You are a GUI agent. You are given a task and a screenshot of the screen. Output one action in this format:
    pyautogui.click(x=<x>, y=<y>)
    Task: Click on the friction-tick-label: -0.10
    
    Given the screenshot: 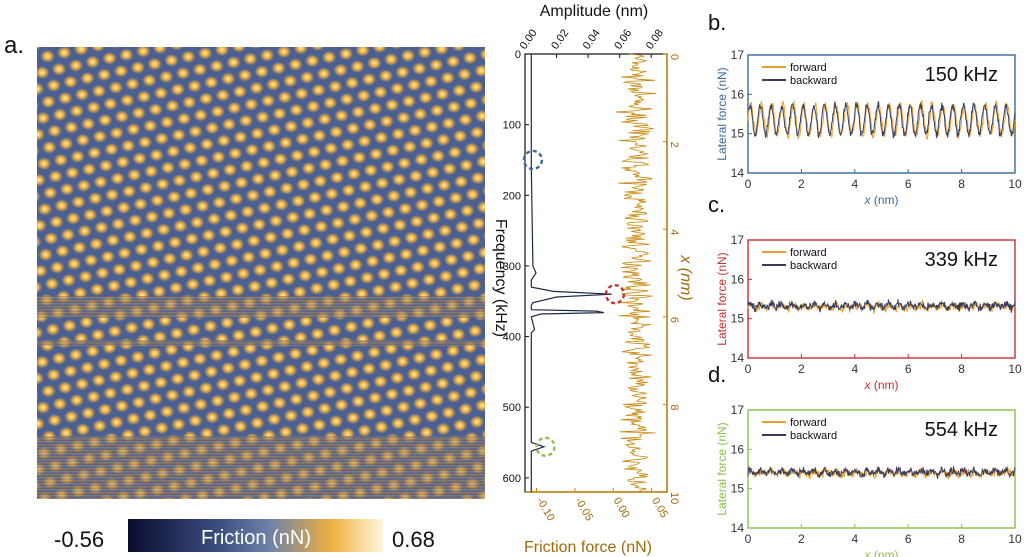 What is the action you would take?
    pyautogui.click(x=545, y=510)
    